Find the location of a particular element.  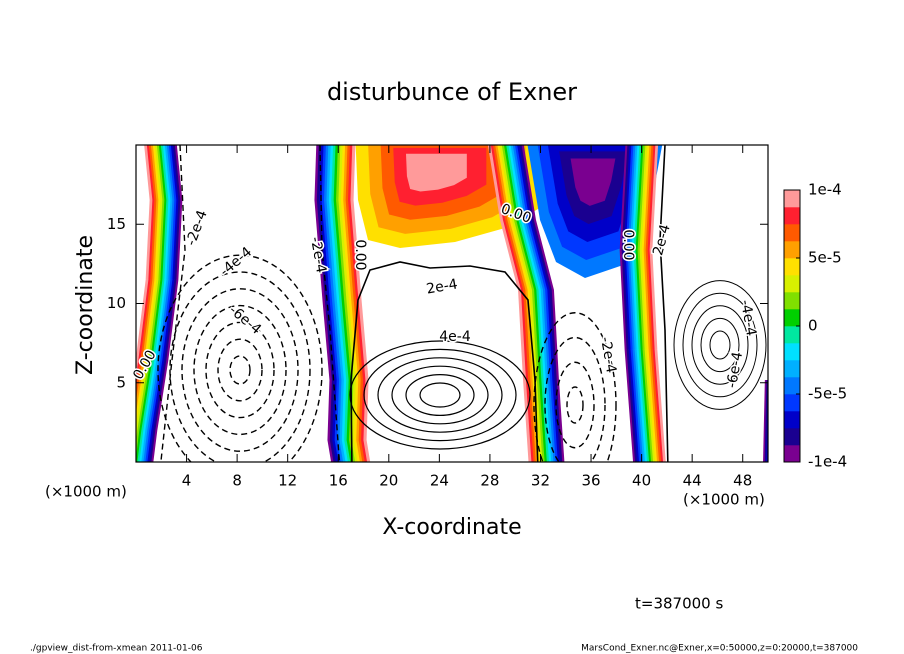

x-tick-label: 48 is located at coordinates (742, 481).